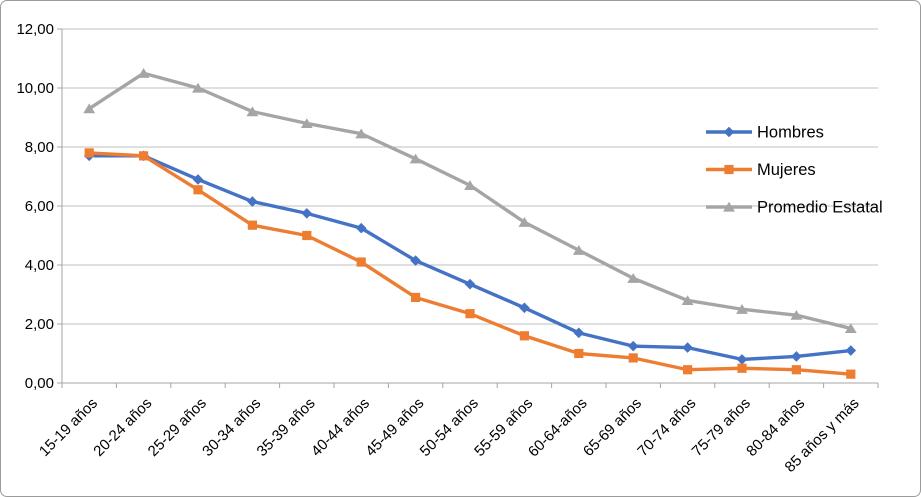 The height and width of the screenshot is (497, 921). I want to click on legend: Hombres Mujeres Promedio Estatal, so click(794, 170).